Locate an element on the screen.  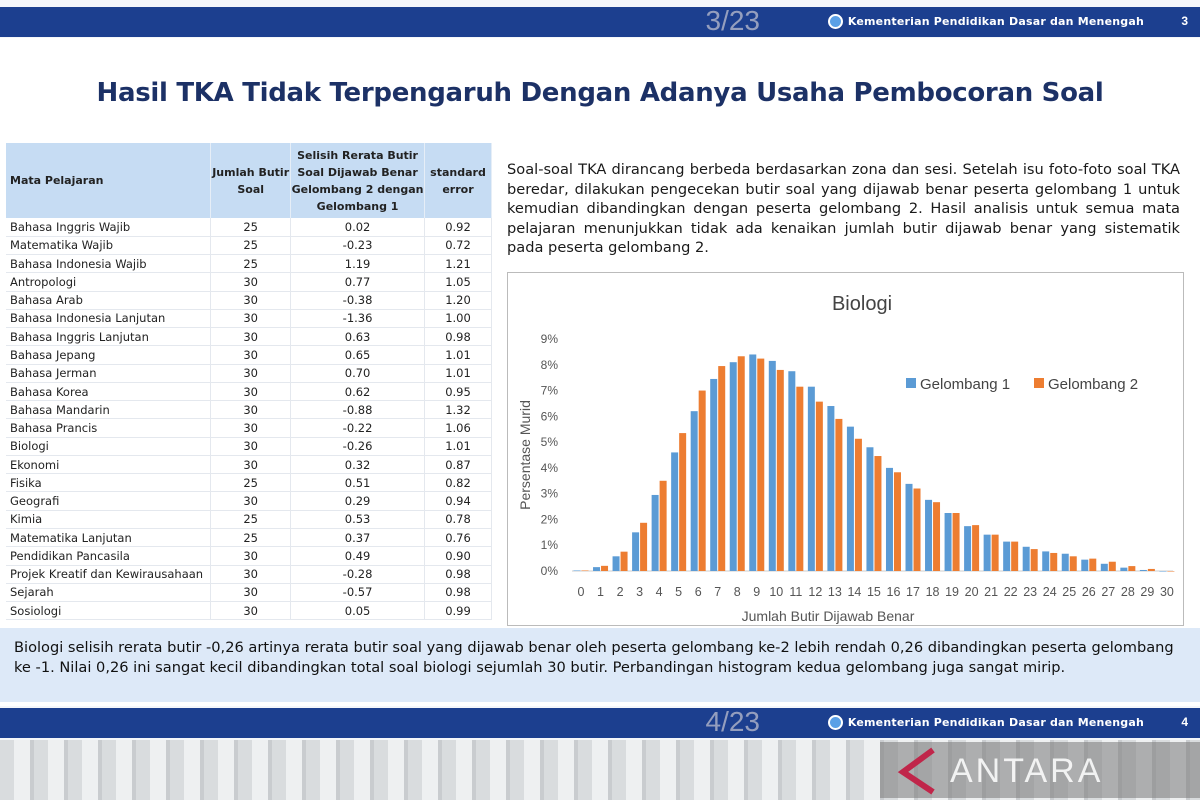
x-tick-label: 0 is located at coordinates (581, 592).